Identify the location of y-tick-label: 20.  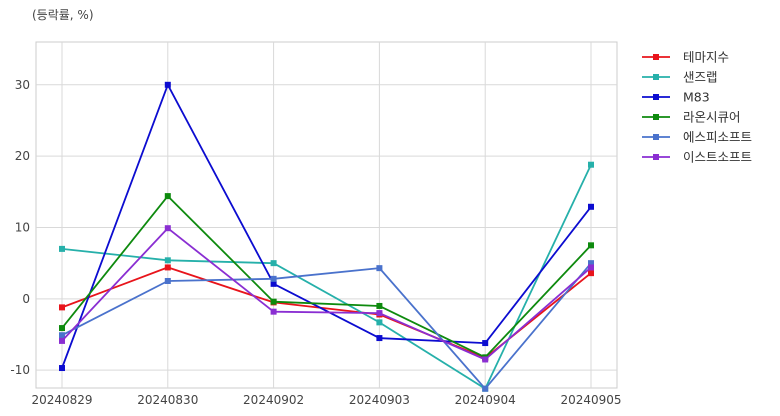
(22, 156).